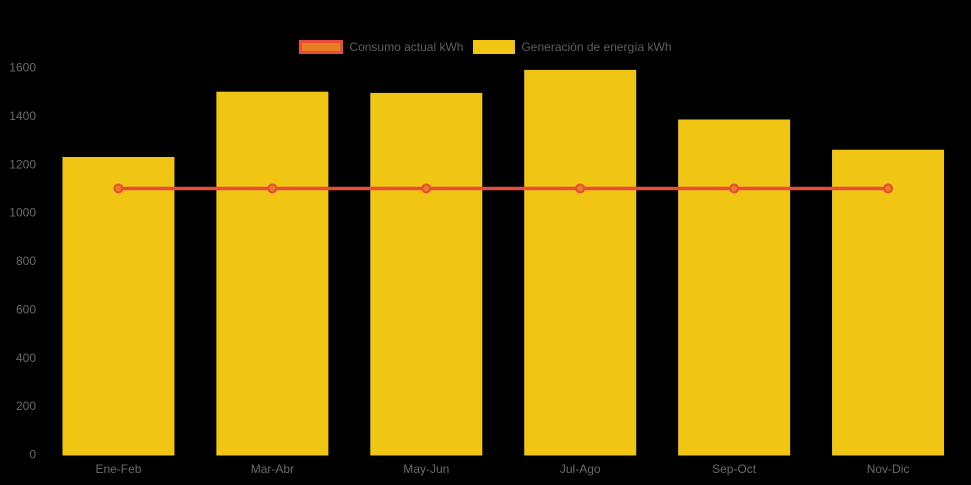 The width and height of the screenshot is (971, 485). I want to click on bar-Ene-Feb, so click(118, 306).